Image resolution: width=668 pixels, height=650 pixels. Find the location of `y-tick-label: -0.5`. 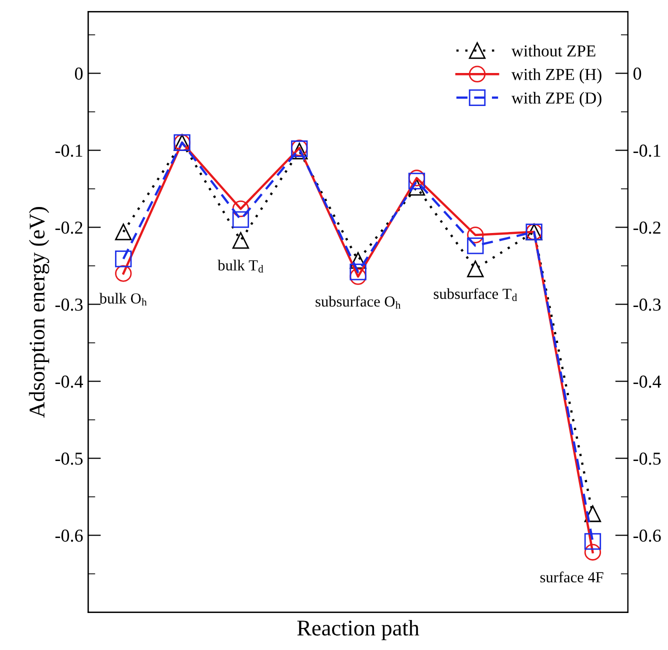

y-tick-label: -0.5 is located at coordinates (69, 458).